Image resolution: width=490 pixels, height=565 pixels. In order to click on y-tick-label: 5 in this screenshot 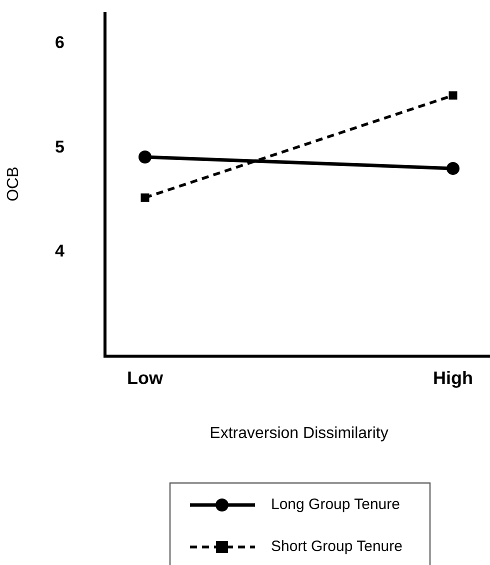, I will do `click(59, 146)`.